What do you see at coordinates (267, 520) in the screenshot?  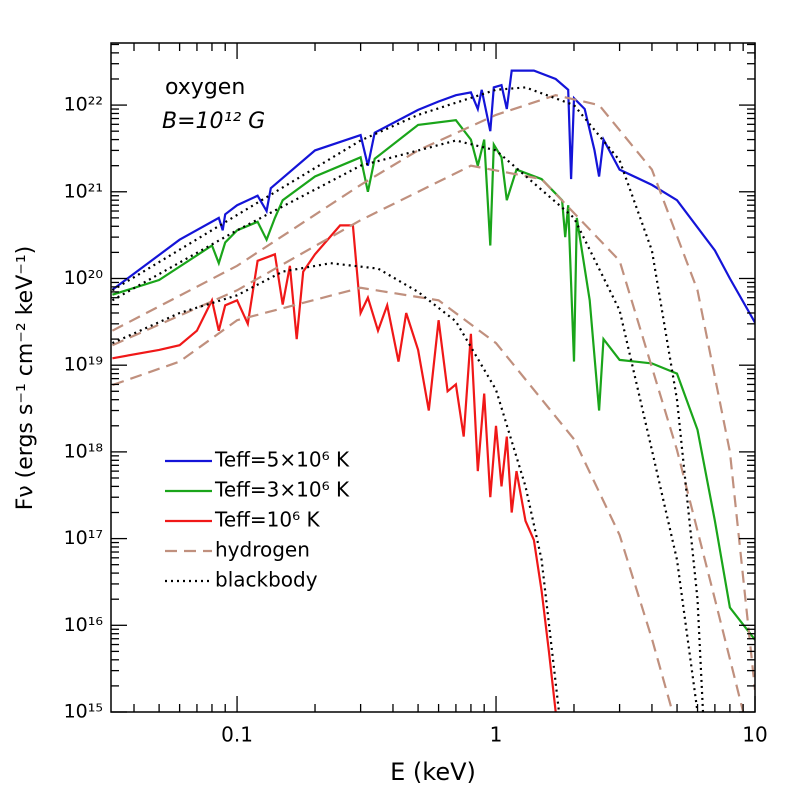 I see `legend-label: Teff=10⁶ K` at bounding box center [267, 520].